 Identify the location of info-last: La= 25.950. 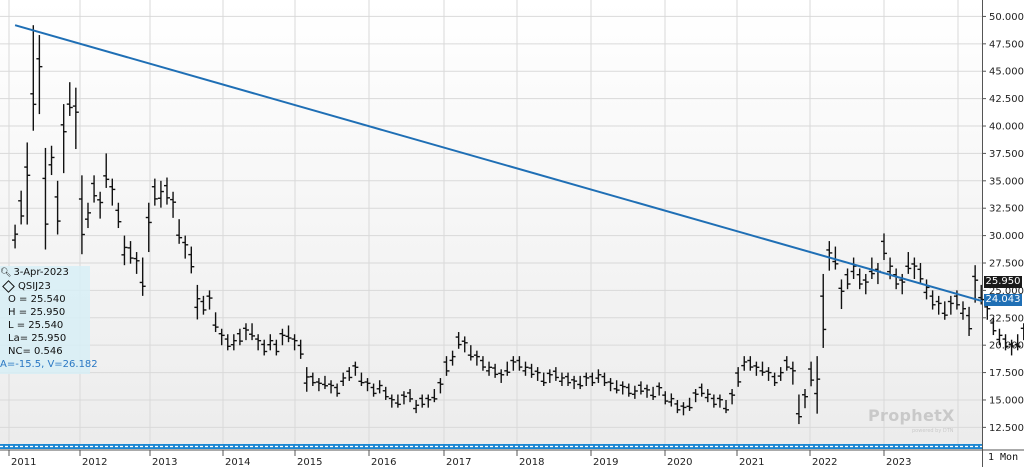
(37, 338).